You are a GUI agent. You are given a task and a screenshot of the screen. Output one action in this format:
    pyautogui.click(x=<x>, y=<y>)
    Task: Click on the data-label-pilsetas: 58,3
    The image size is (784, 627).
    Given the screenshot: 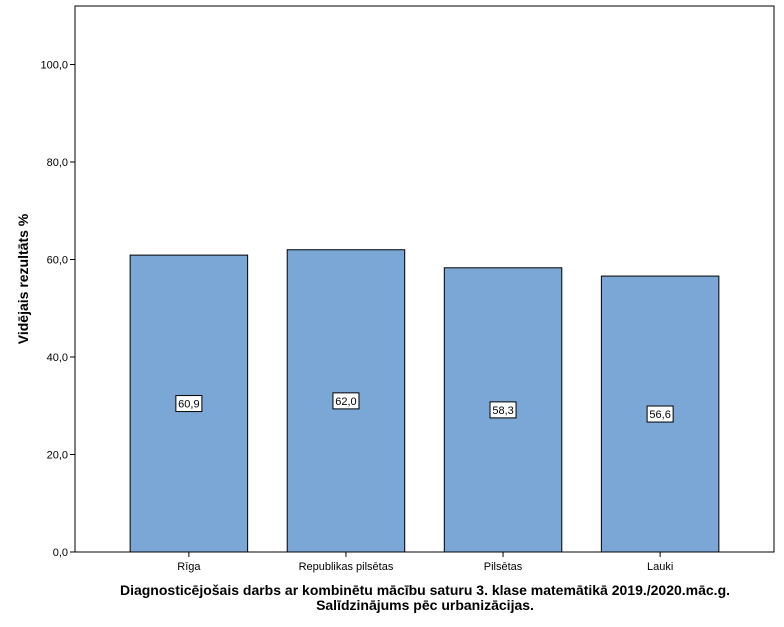 What is the action you would take?
    pyautogui.click(x=503, y=410)
    